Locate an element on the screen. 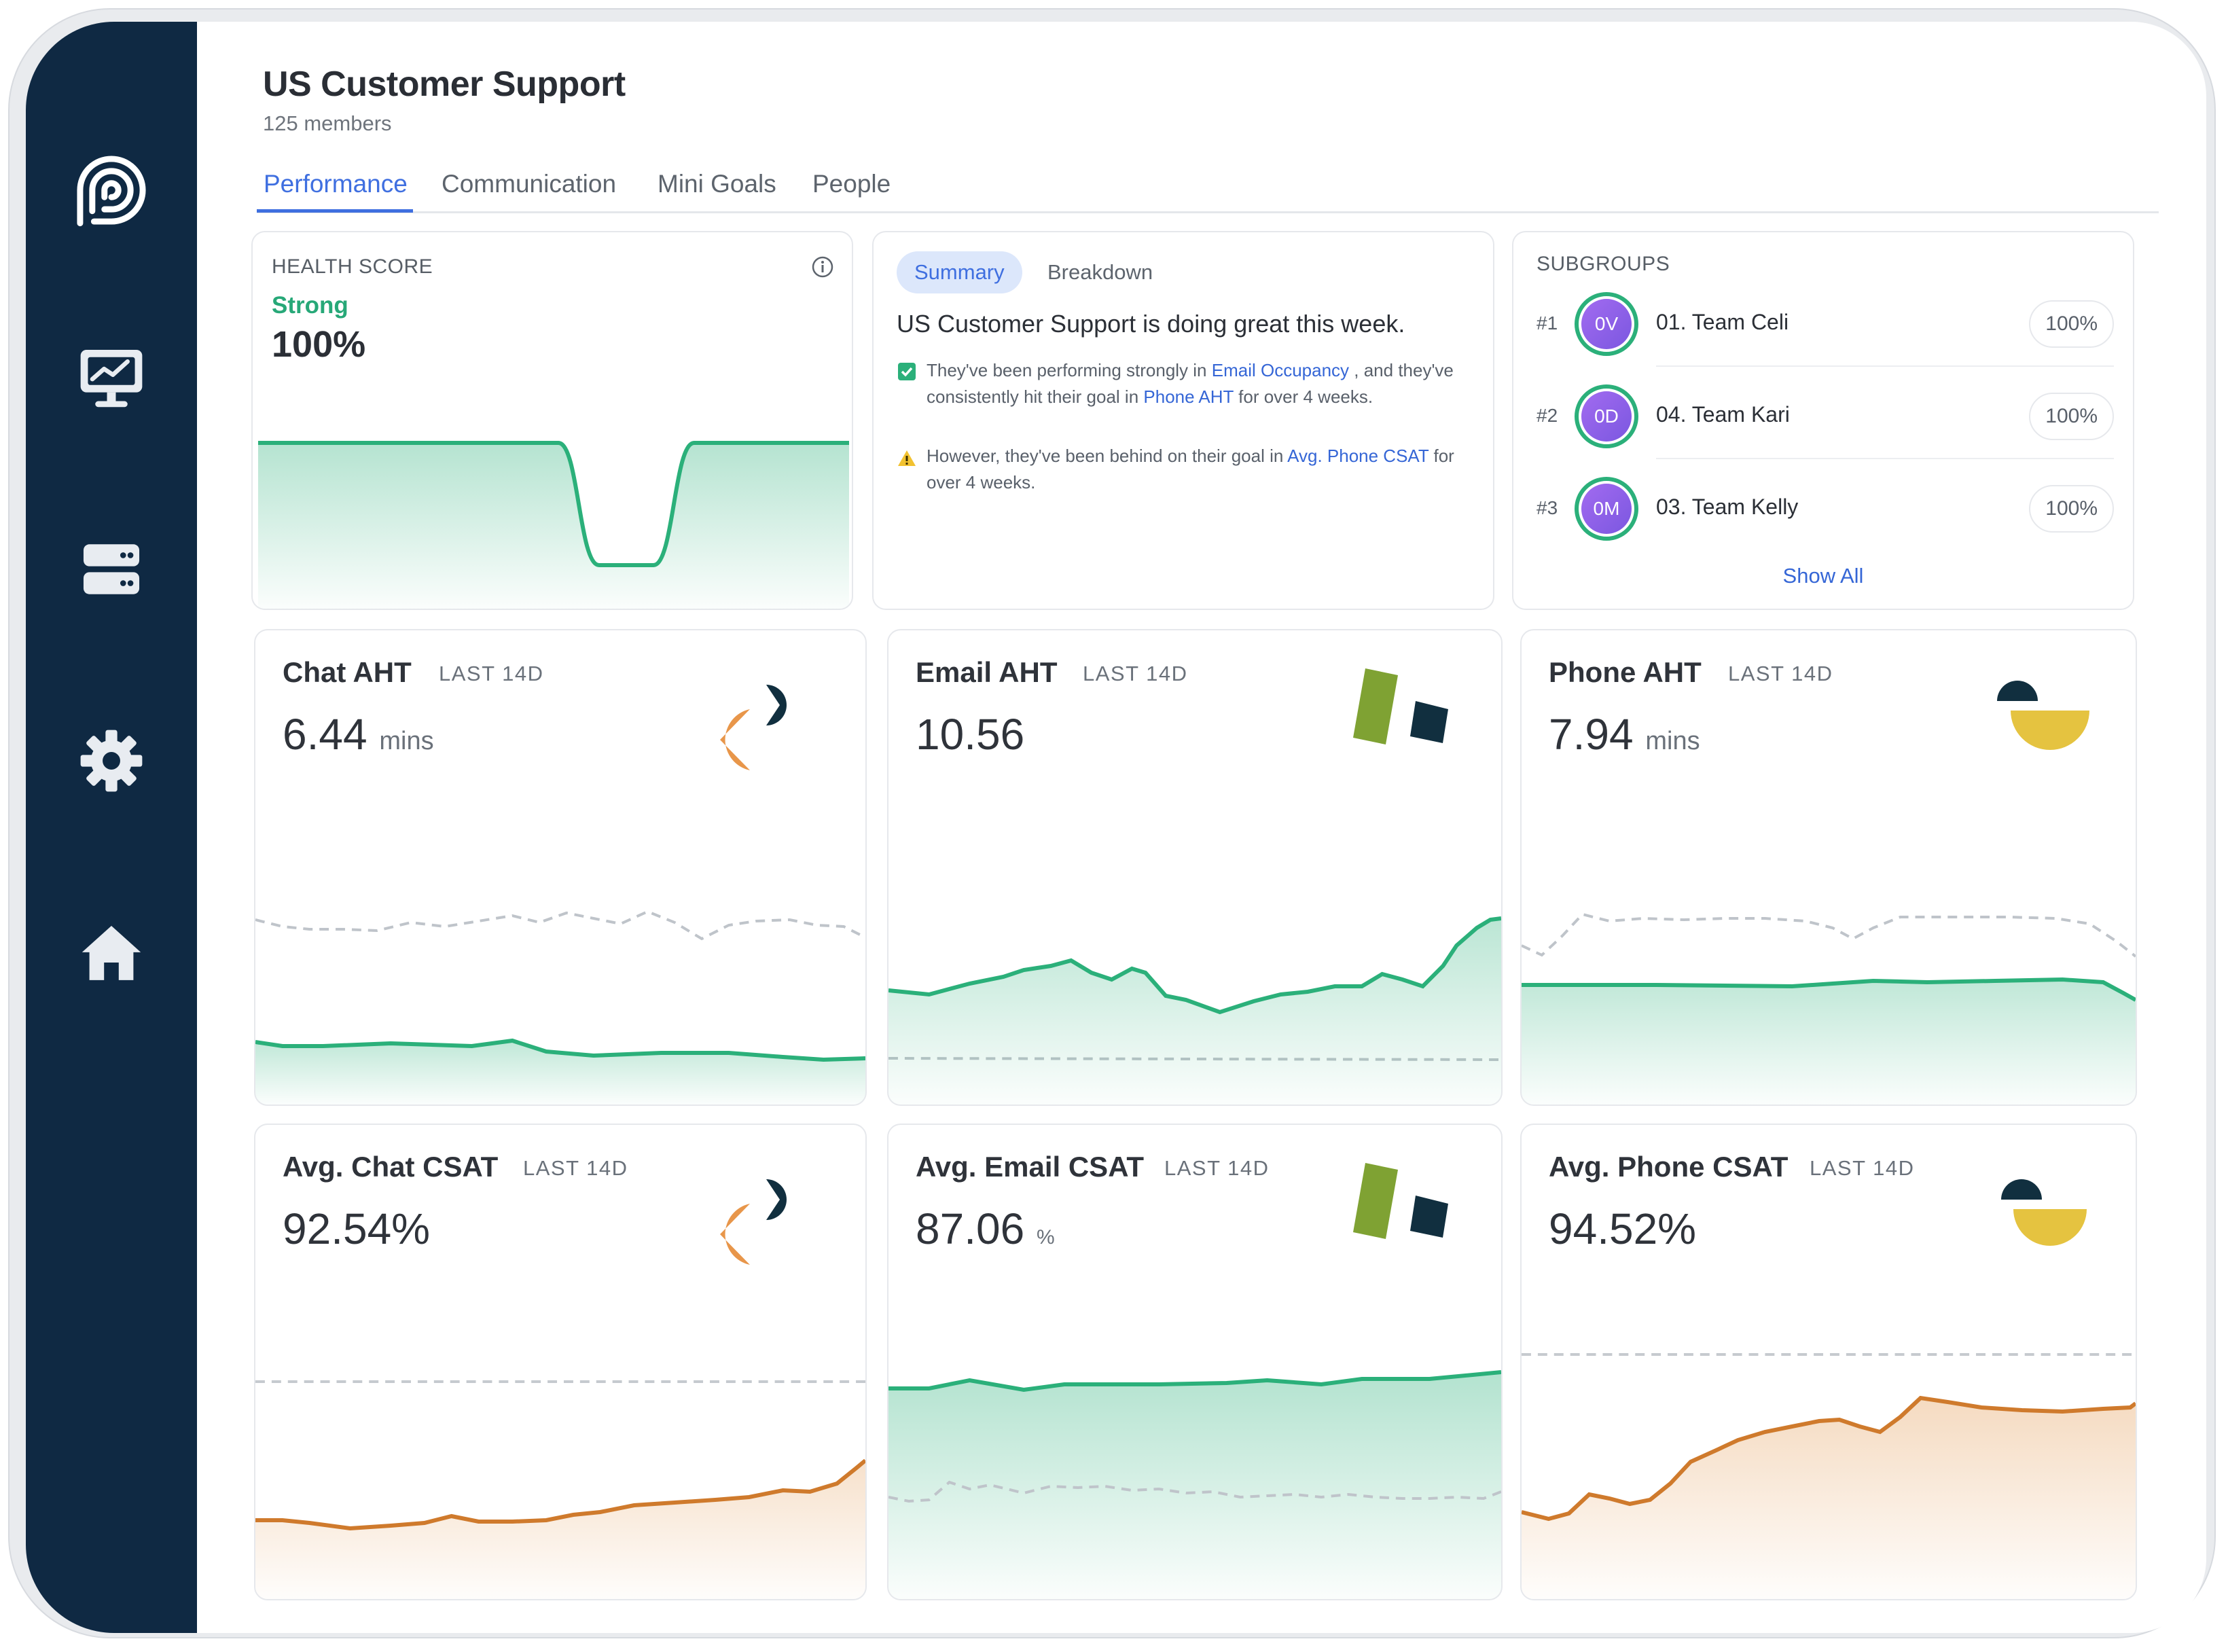  metric-title: Avg. Phone CSAT is located at coordinates (1669, 1167).